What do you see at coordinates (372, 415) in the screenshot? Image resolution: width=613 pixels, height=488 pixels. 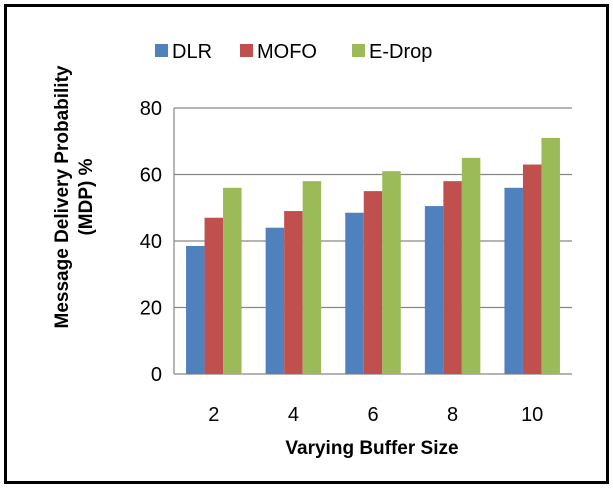 I see `x-tick-label: 6` at bounding box center [372, 415].